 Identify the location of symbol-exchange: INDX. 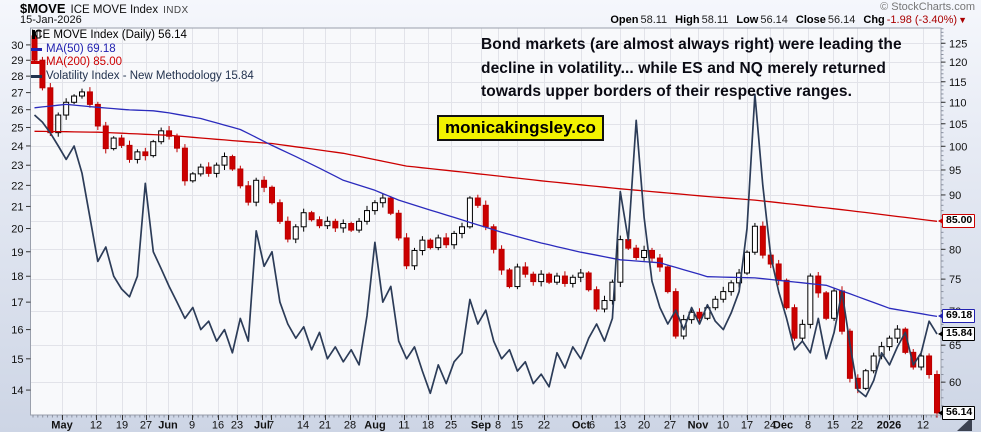
(176, 10).